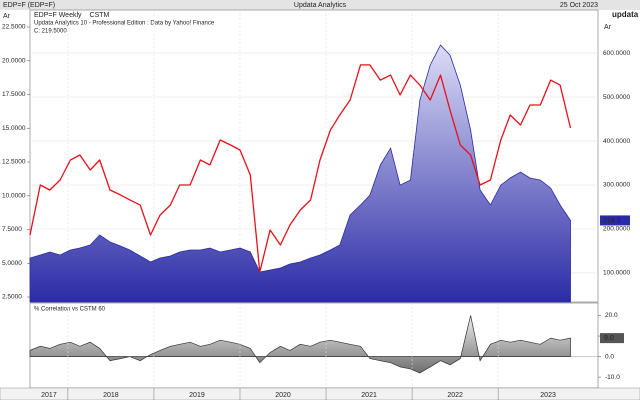 The image size is (640, 400). What do you see at coordinates (616, 141) in the screenshot?
I see `y2-tick-label: 400.0000` at bounding box center [616, 141].